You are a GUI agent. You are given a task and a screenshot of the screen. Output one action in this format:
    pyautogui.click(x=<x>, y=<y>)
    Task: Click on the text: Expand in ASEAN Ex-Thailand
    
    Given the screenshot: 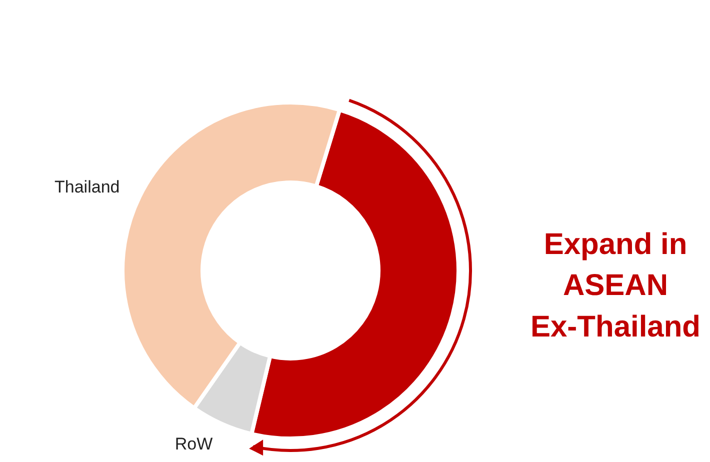 What is the action you would take?
    pyautogui.click(x=615, y=286)
    